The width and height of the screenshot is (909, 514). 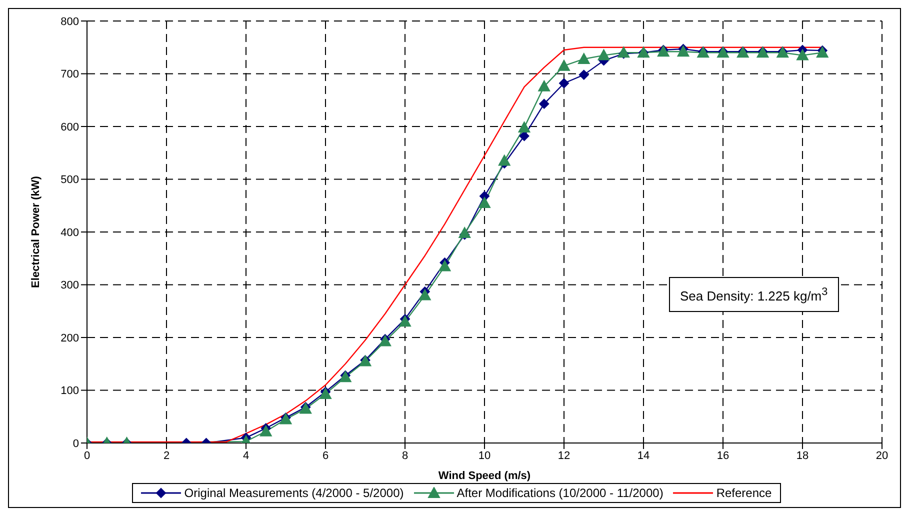 What do you see at coordinates (69, 286) in the screenshot?
I see `y-tick-label: 300` at bounding box center [69, 286].